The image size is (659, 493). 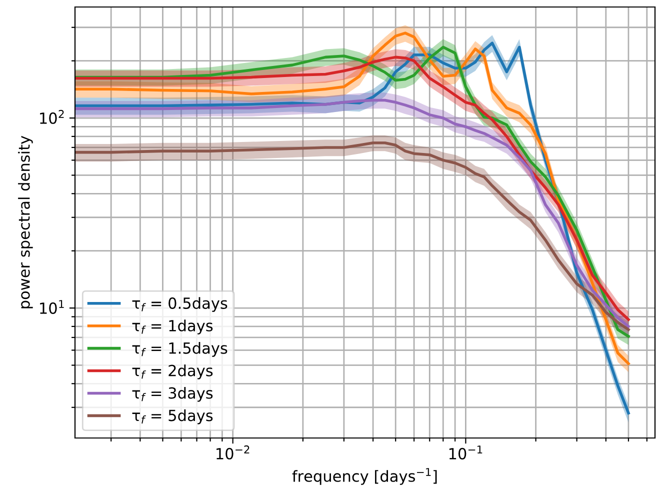 What do you see at coordinates (25, 222) in the screenshot?
I see `y-axis-title: power spectral density` at bounding box center [25, 222].